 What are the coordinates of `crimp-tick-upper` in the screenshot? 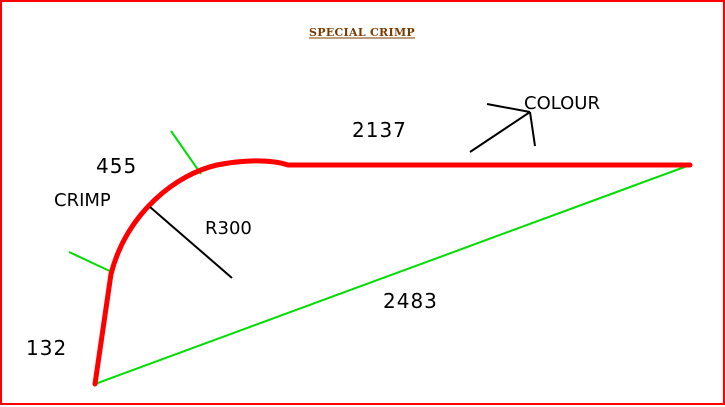 It's located at (186, 152).